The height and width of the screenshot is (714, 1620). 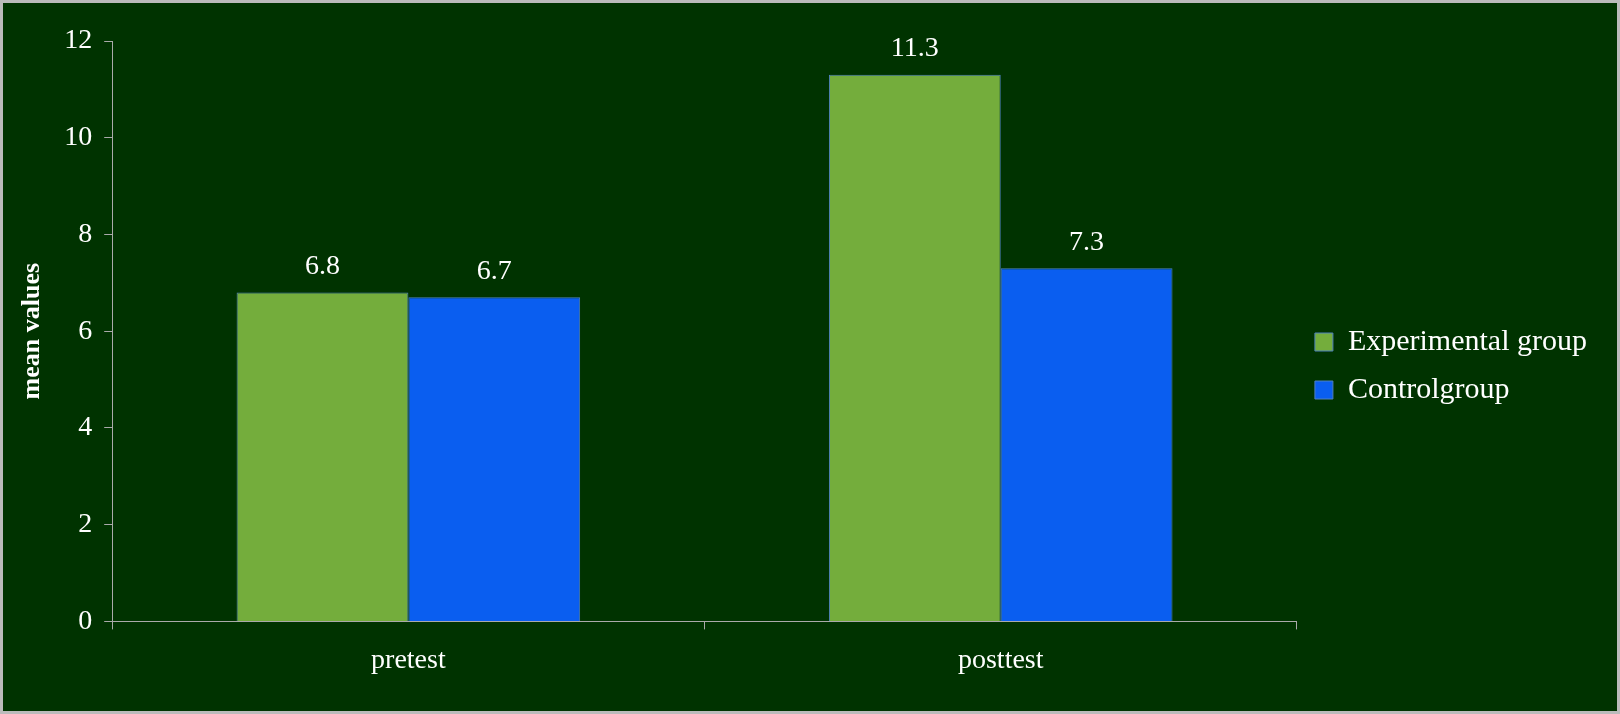 What do you see at coordinates (408, 658) in the screenshot?
I see `x-tick-label: pretest` at bounding box center [408, 658].